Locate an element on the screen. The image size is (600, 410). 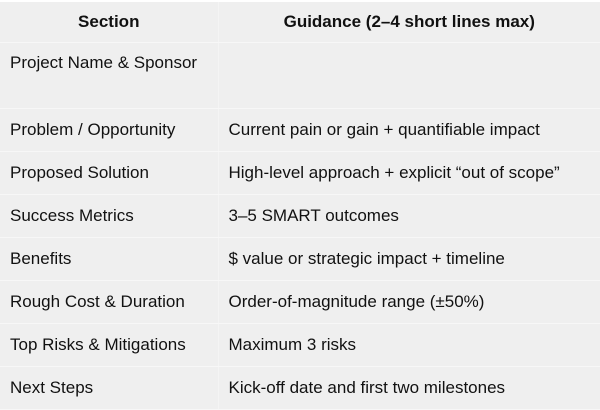
header-section: Section is located at coordinates (109, 22).